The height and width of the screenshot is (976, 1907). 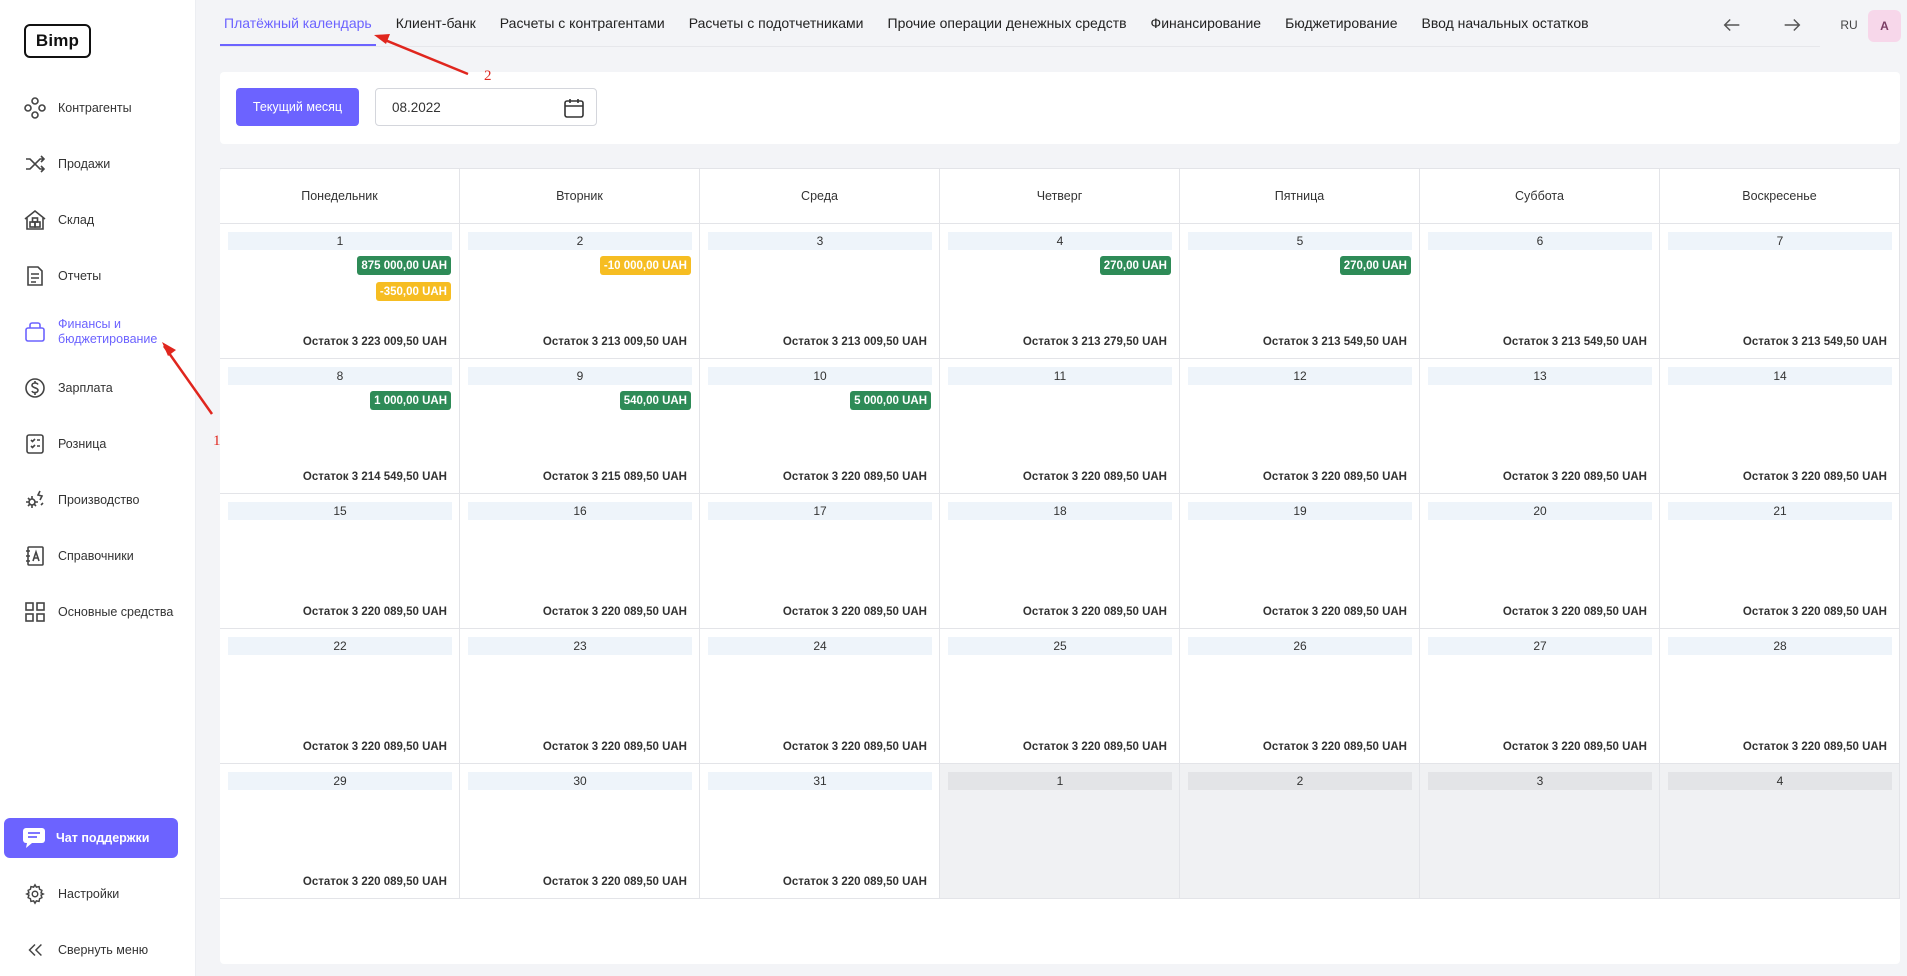 What do you see at coordinates (614, 342) in the screenshot?
I see `day-balance: Остаток 3 213 009,50 UAH` at bounding box center [614, 342].